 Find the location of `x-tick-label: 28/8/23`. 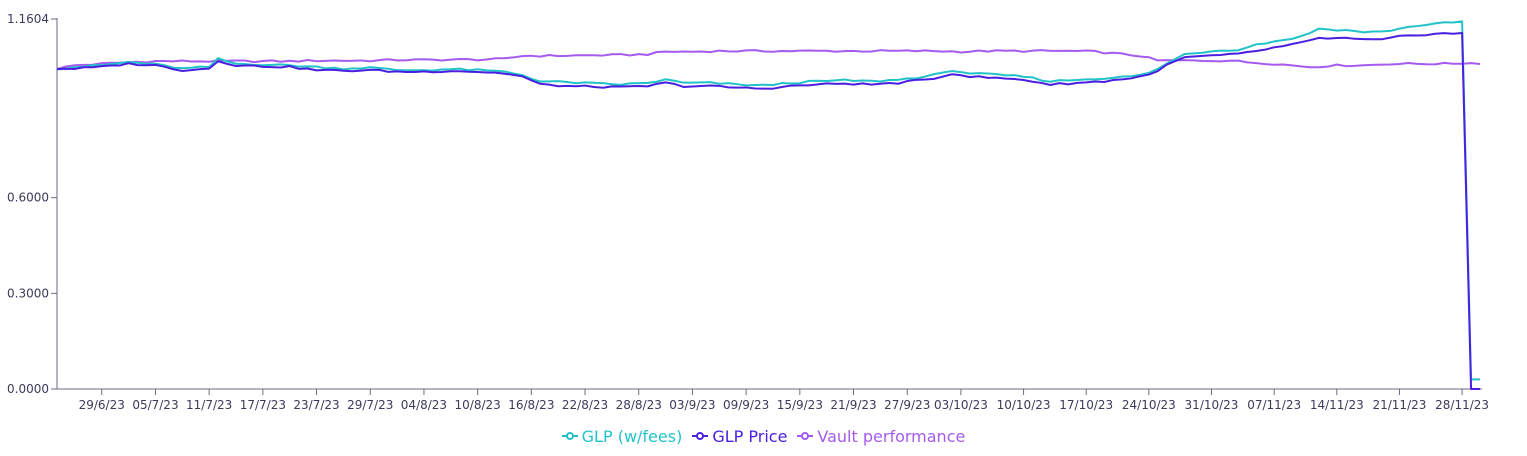

x-tick-label: 28/8/23 is located at coordinates (639, 405).